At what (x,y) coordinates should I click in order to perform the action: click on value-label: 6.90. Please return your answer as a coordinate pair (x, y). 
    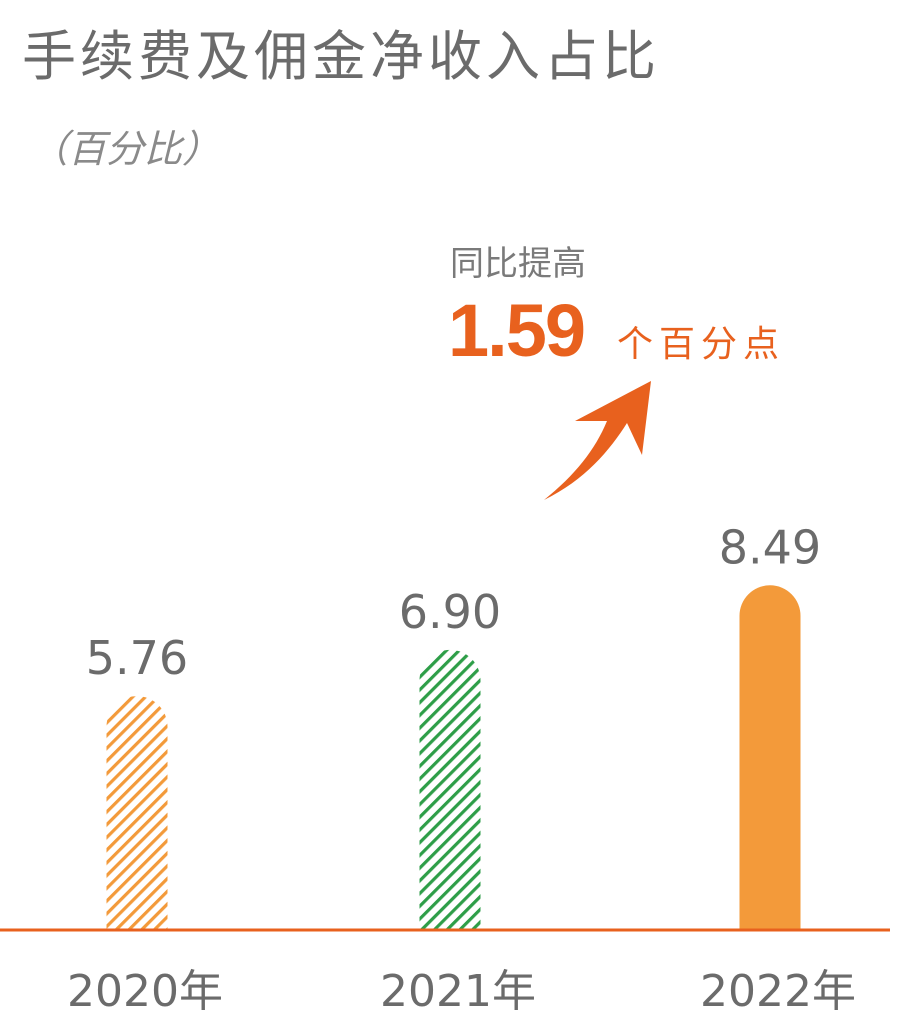
    Looking at the image, I should click on (450, 612).